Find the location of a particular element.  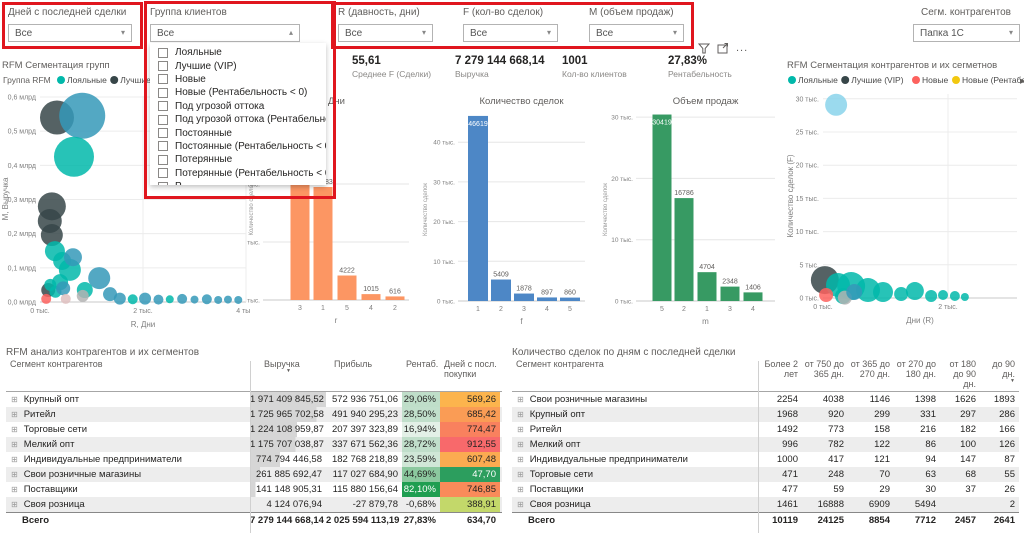

table-row: ⊞ Торговые сети 471 248 70 63 68 55 is located at coordinates (765, 474).